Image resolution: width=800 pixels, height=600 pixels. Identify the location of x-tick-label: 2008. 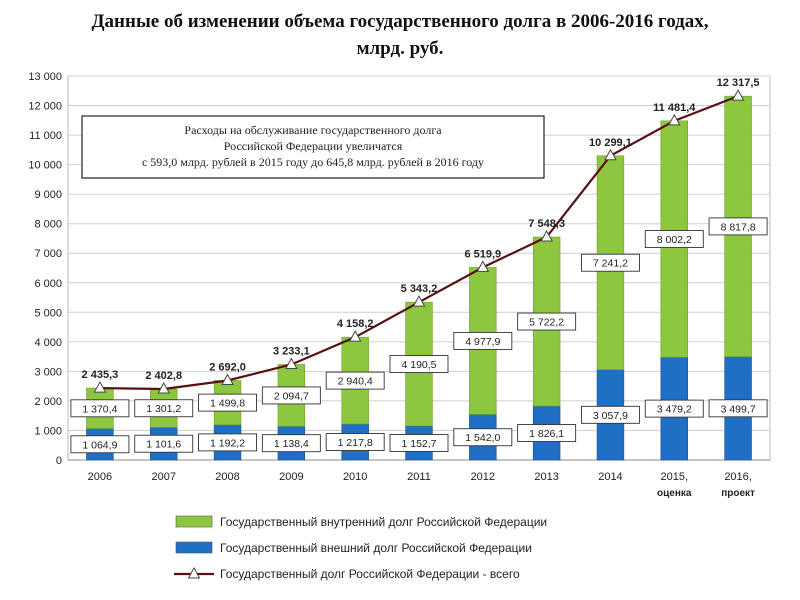
(227, 477).